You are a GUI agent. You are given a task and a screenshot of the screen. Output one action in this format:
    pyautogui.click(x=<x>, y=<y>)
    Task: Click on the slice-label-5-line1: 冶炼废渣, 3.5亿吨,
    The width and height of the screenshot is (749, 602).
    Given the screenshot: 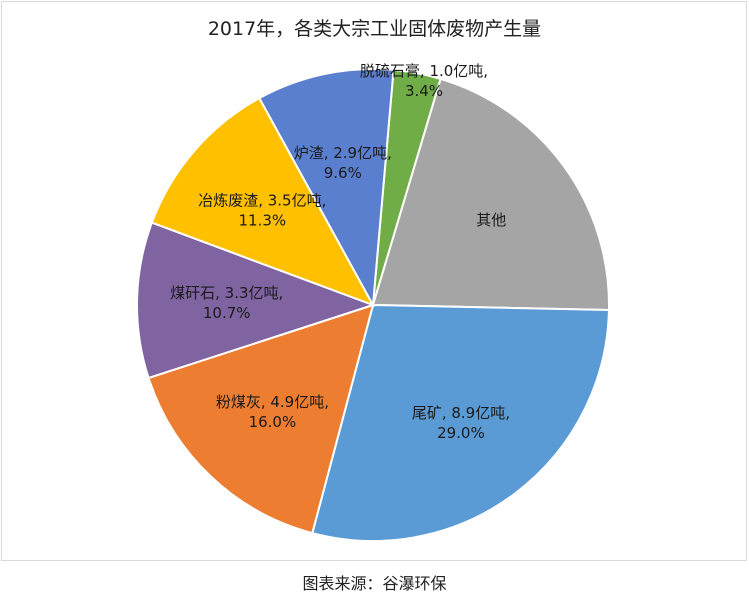 What is the action you would take?
    pyautogui.click(x=262, y=200)
    